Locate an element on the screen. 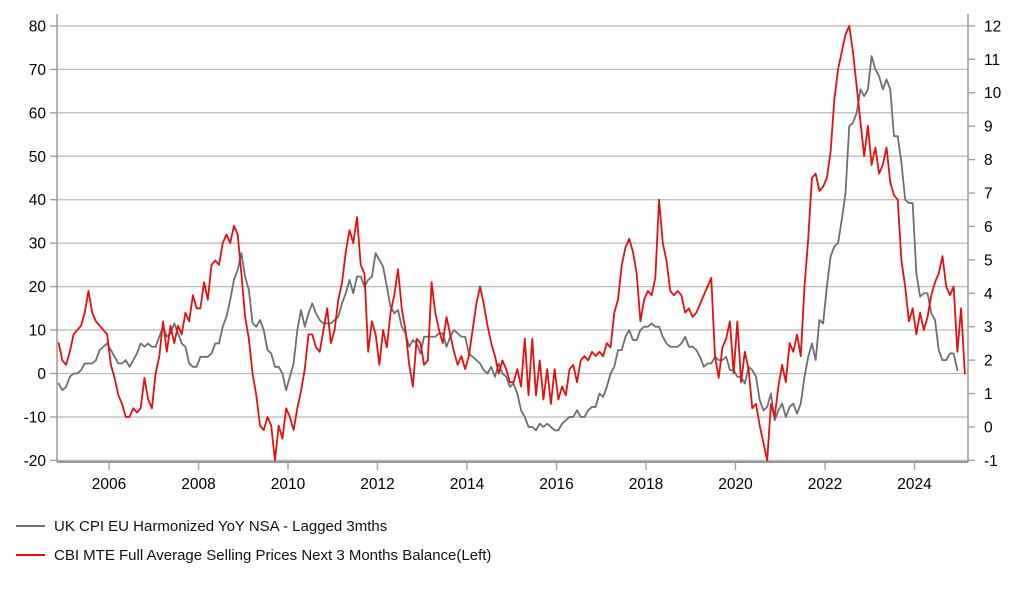 This screenshot has width=1022, height=597. svg-text: 2016 is located at coordinates (556, 484).